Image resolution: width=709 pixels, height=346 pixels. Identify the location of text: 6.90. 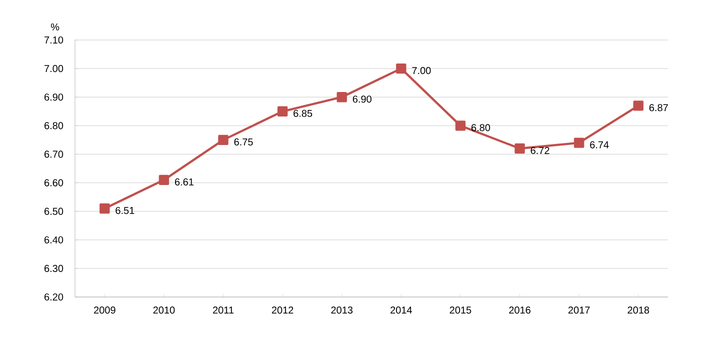
(362, 99).